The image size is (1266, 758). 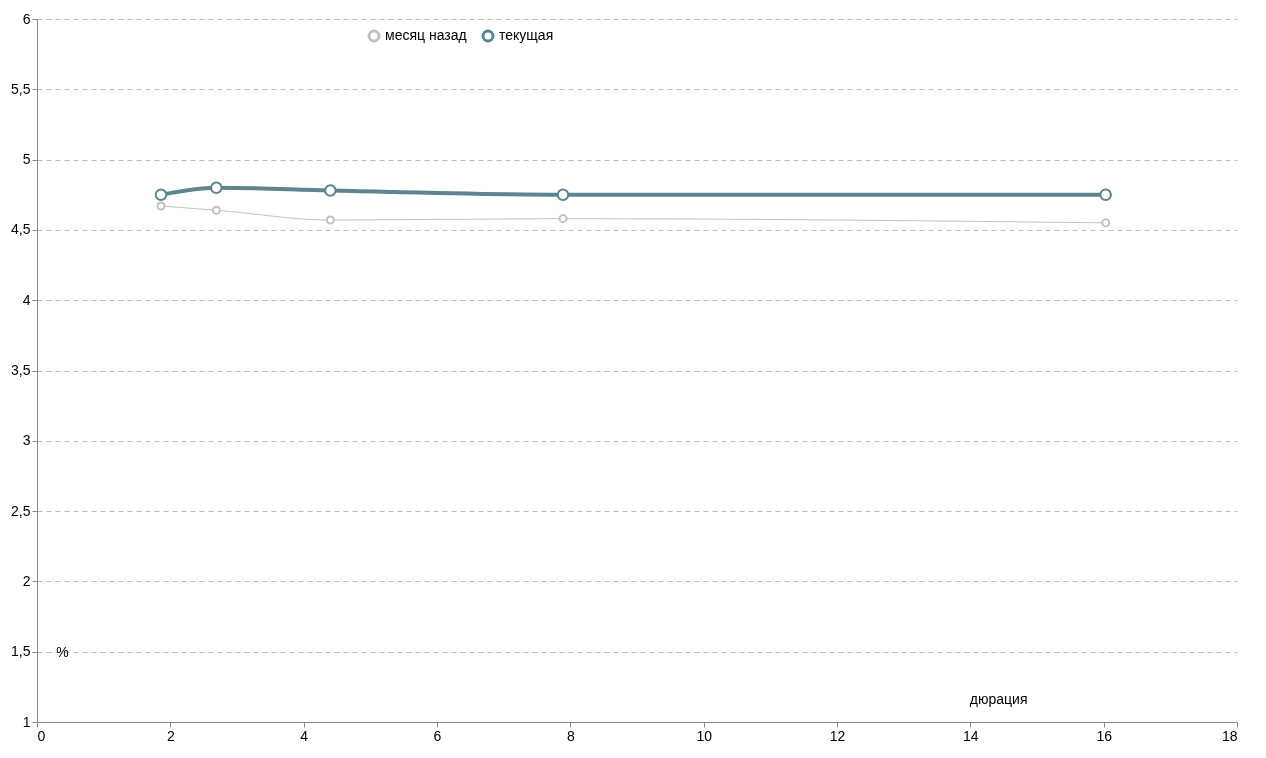 I want to click on x-tick-label: 6, so click(x=437, y=735).